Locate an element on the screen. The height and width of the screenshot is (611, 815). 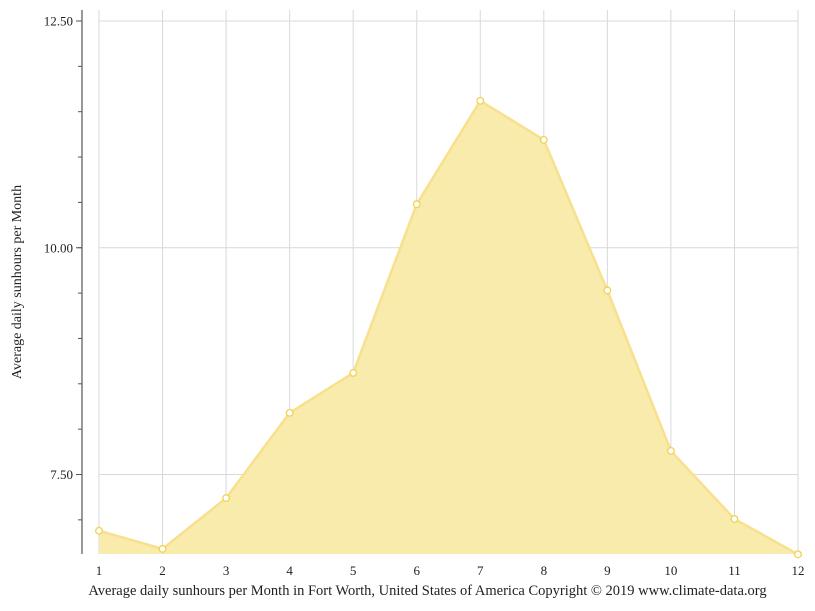
x-tick-label: 5 is located at coordinates (353, 570).